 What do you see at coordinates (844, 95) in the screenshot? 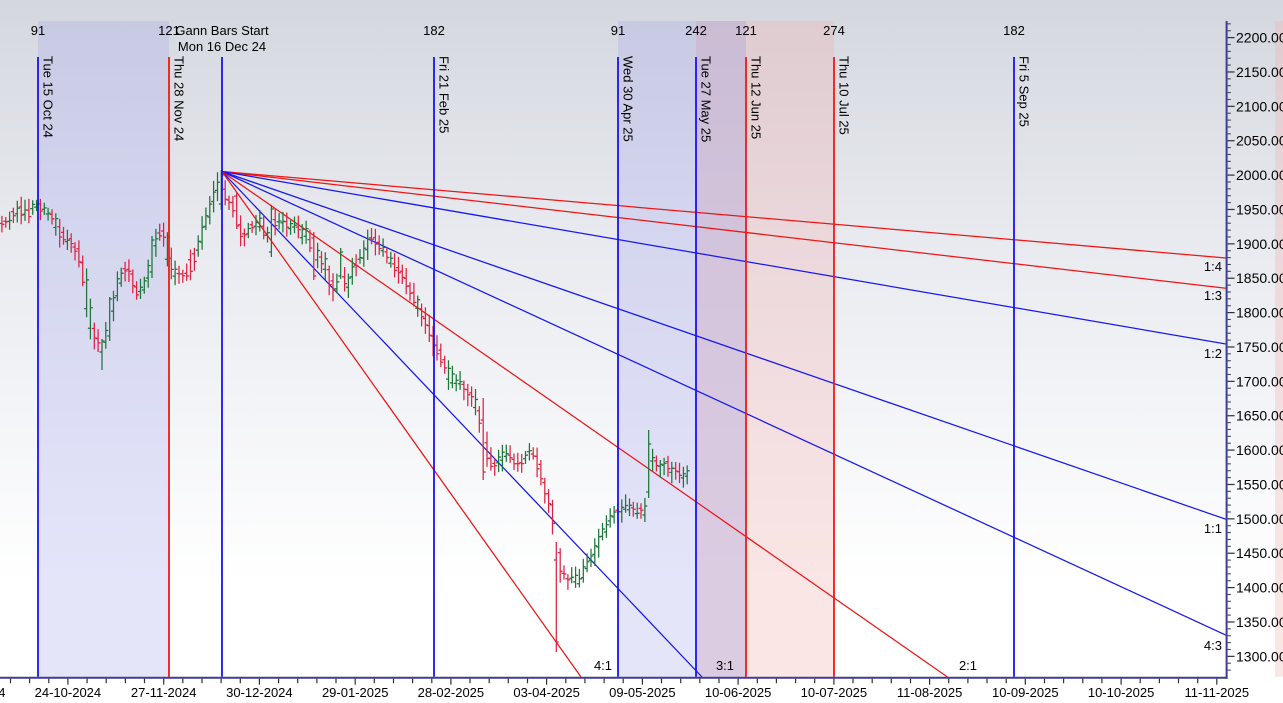
I see `svg-text: Thu 10 Jul 25` at bounding box center [844, 95].